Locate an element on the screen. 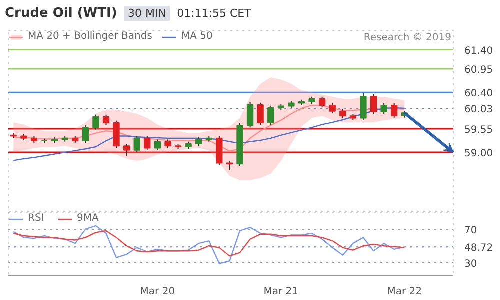 The height and width of the screenshot is (300, 500). legend-label: MA 50 is located at coordinates (197, 36).